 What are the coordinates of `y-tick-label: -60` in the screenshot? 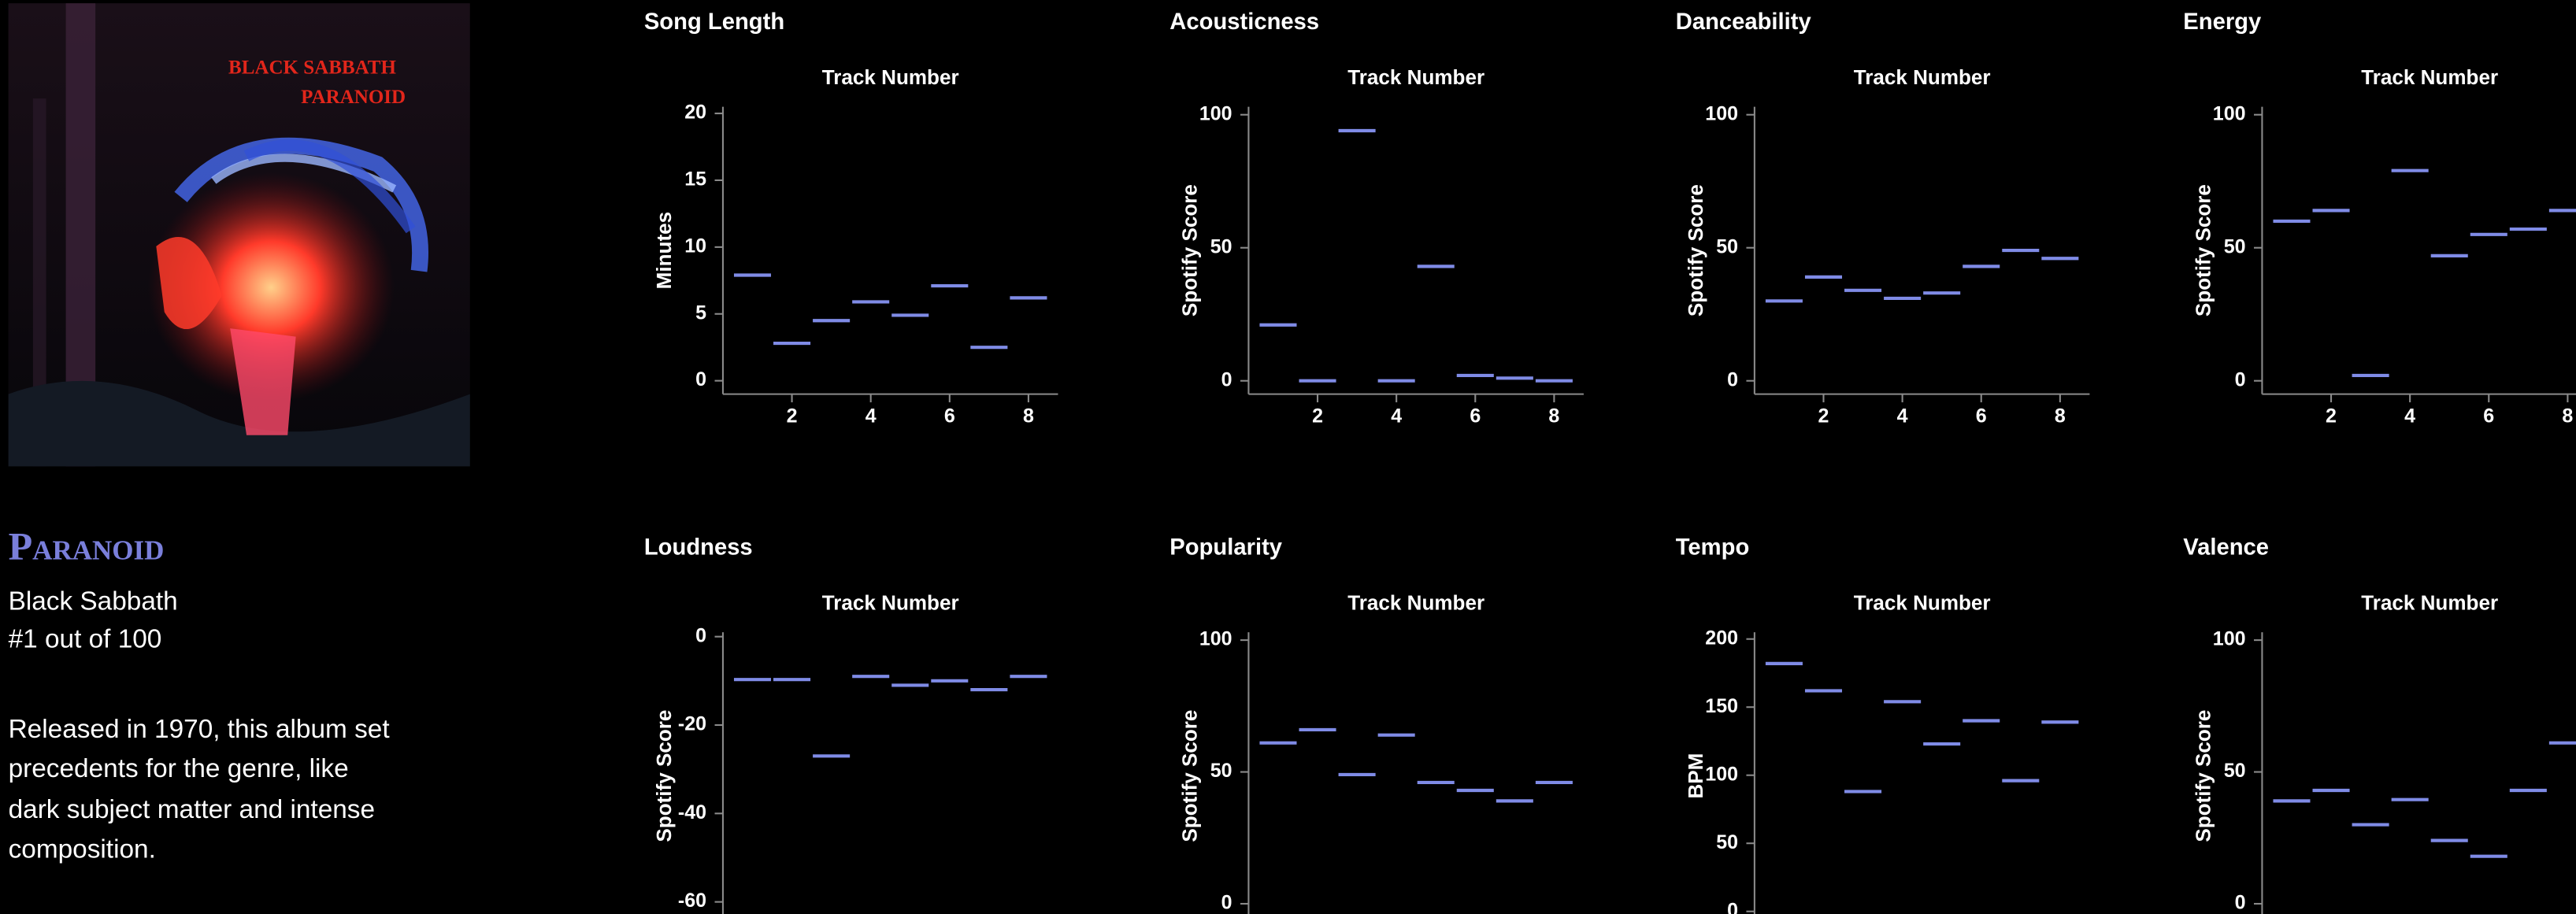 It's located at (692, 901).